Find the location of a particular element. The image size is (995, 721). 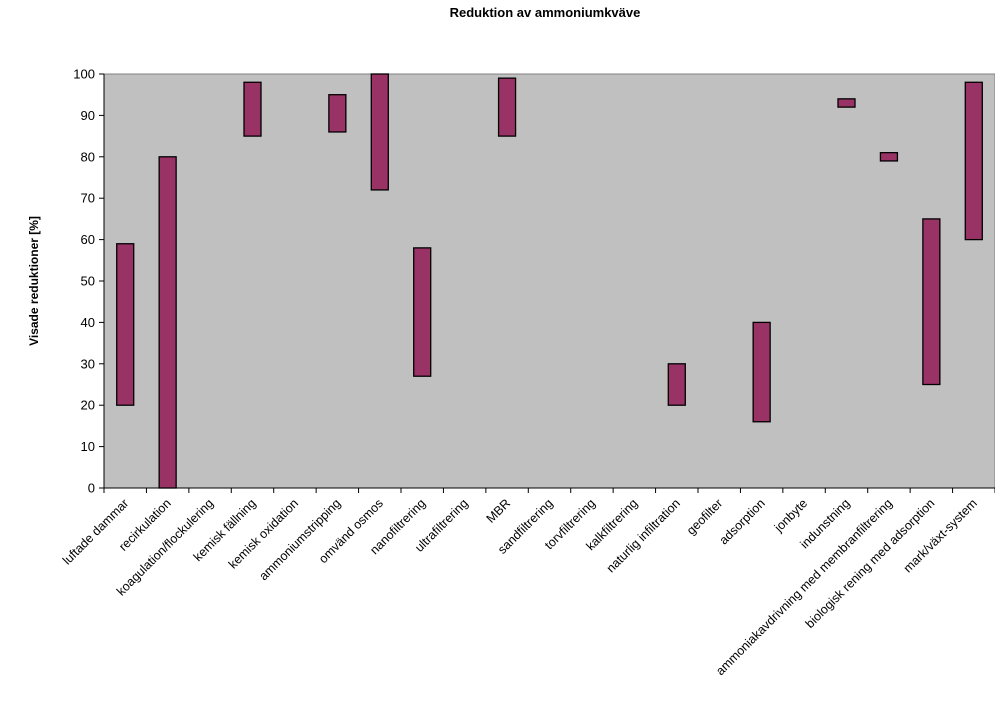

y-tick-label: 0 is located at coordinates (91, 488).